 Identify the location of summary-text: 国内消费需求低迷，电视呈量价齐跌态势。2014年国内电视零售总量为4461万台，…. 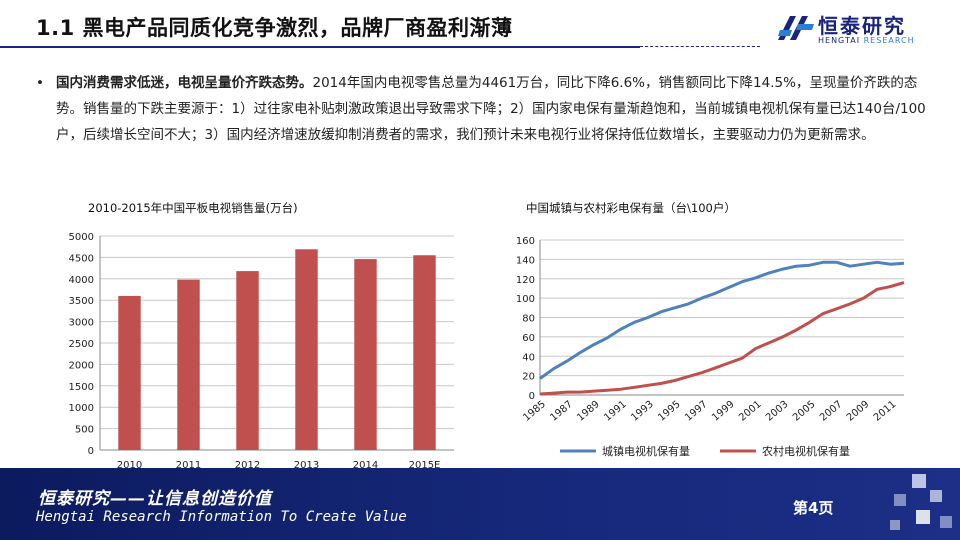
(496, 109).